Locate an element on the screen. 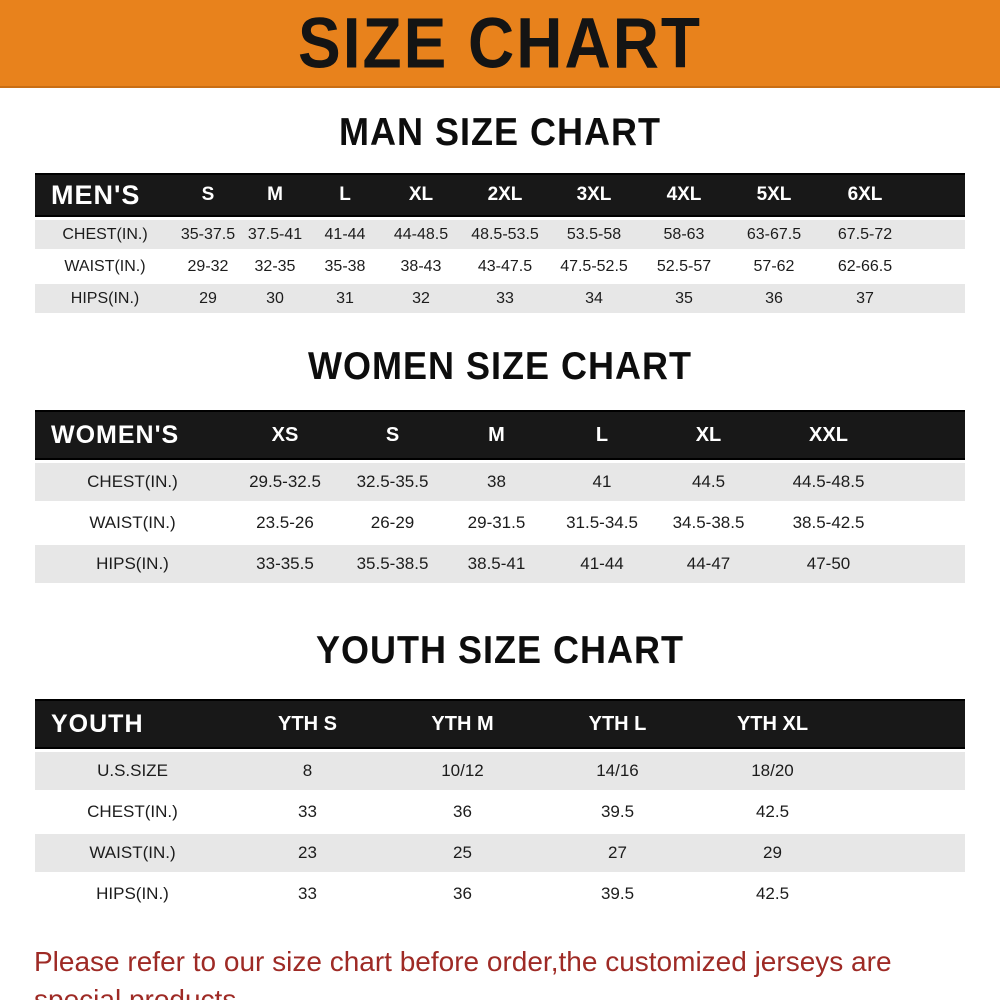  size-cell: 29.5-32.5 is located at coordinates (285, 482).